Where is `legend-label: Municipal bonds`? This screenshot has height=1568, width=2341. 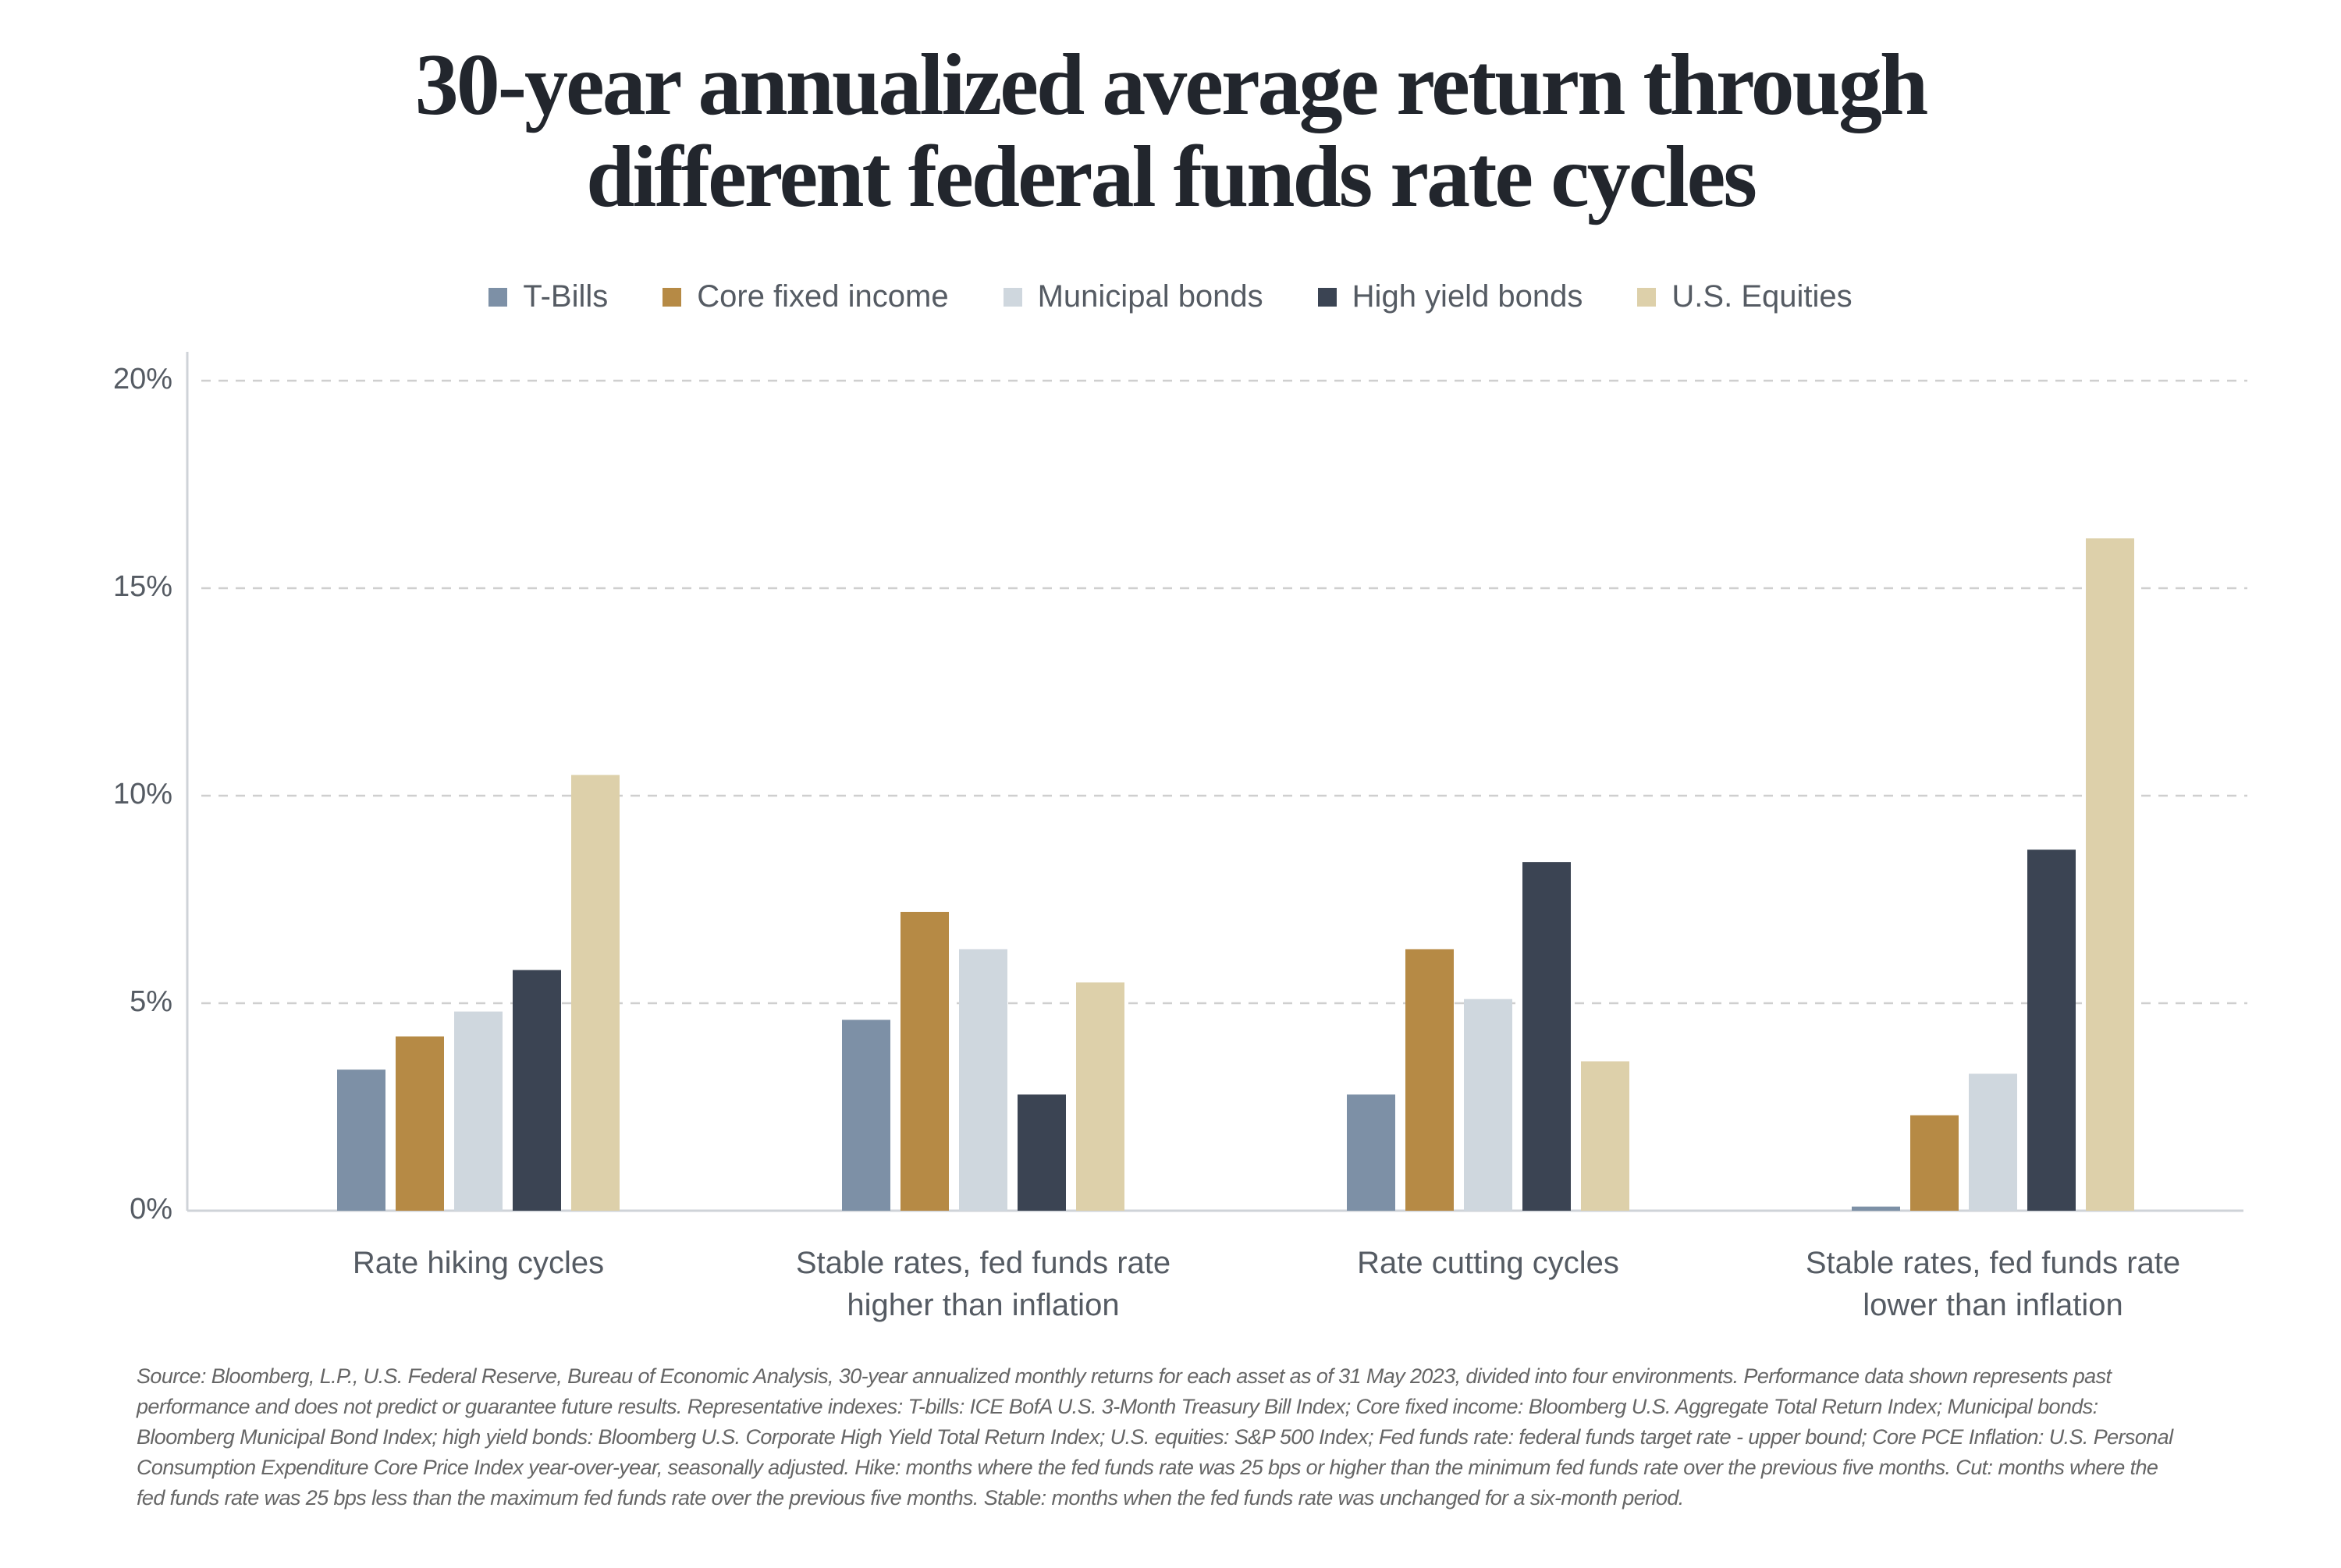 legend-label: Municipal bonds is located at coordinates (1150, 296).